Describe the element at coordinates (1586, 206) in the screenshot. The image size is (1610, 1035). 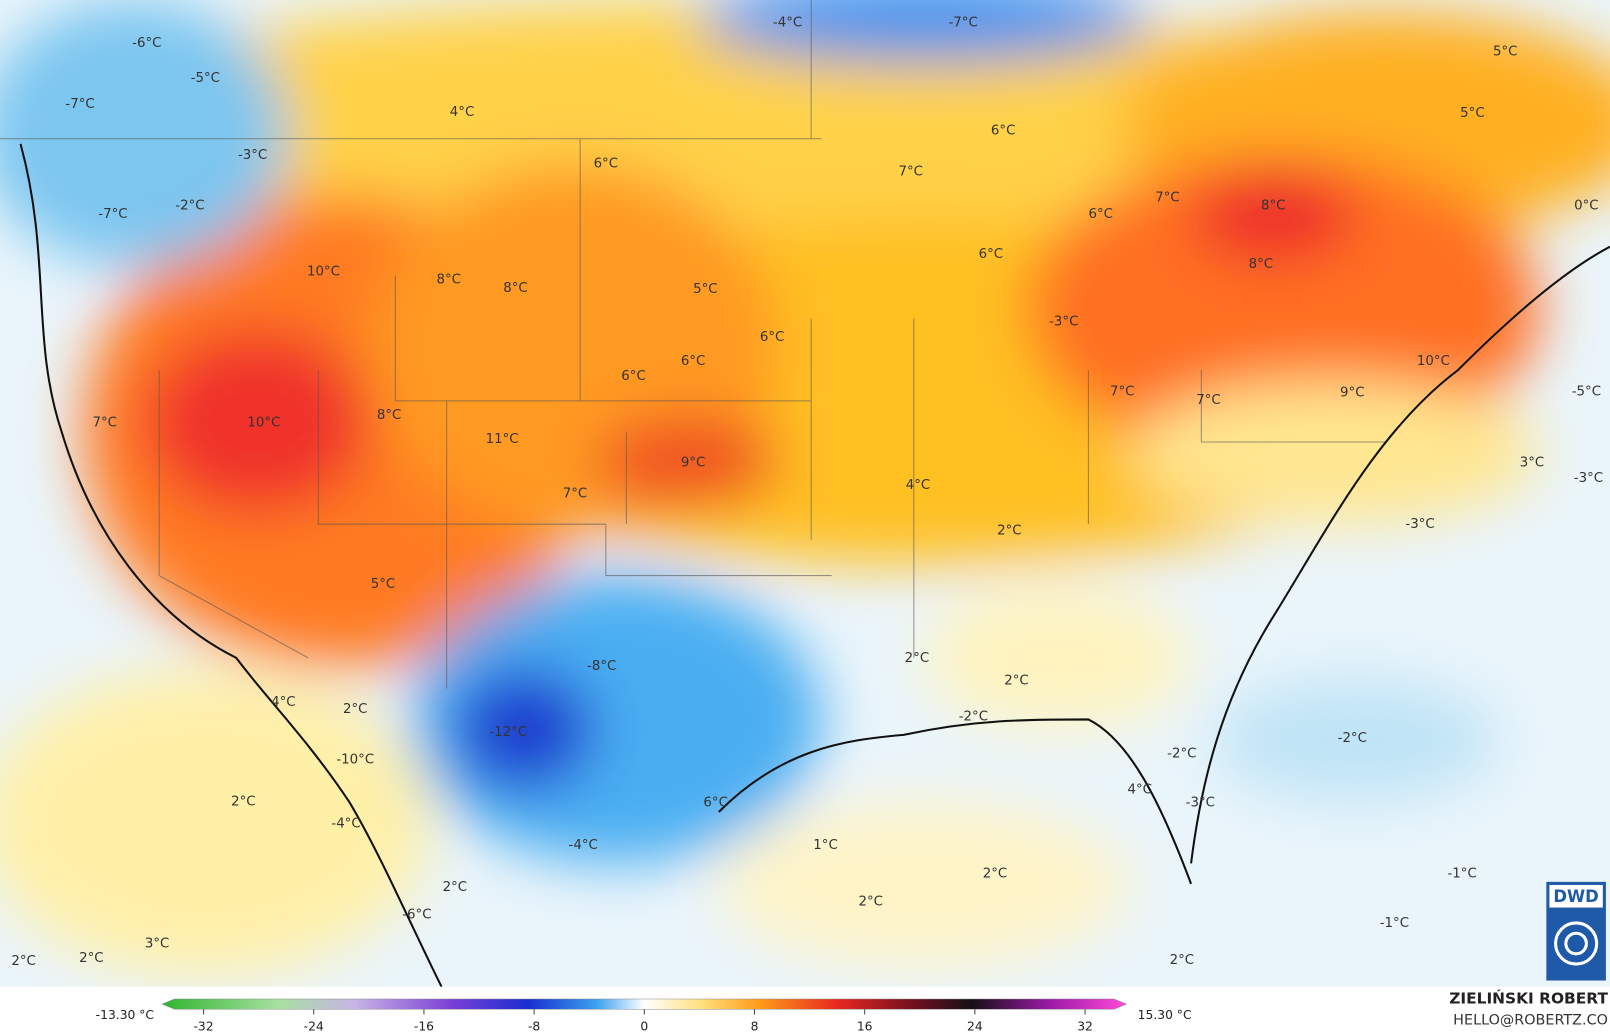
I see `temp-label: 0°C` at that location.